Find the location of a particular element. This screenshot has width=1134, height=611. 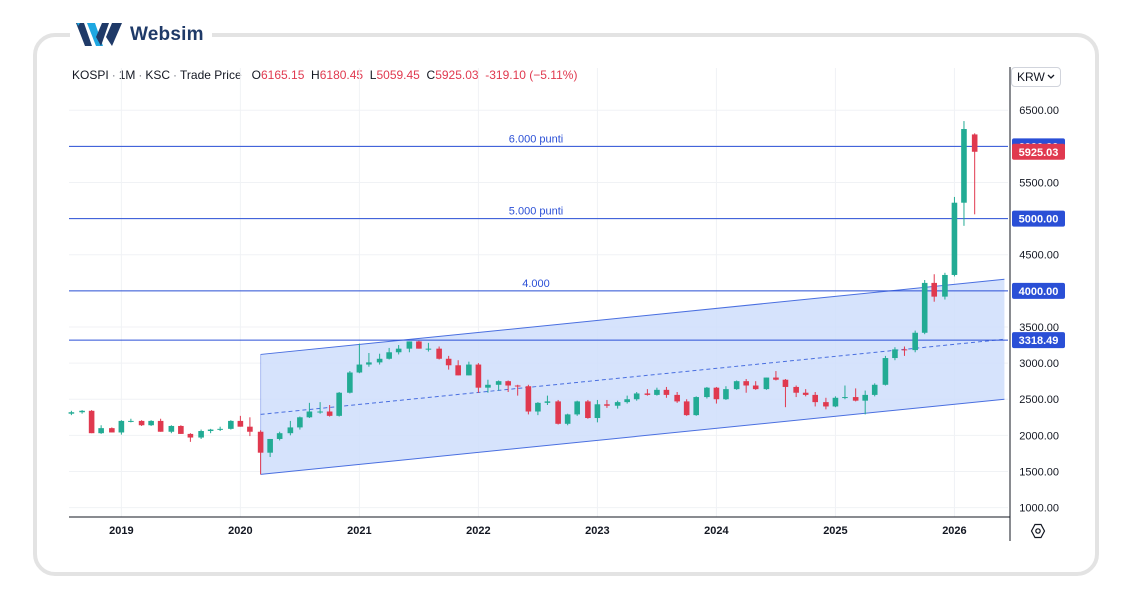

high-value: 6180.45 is located at coordinates (341, 75).